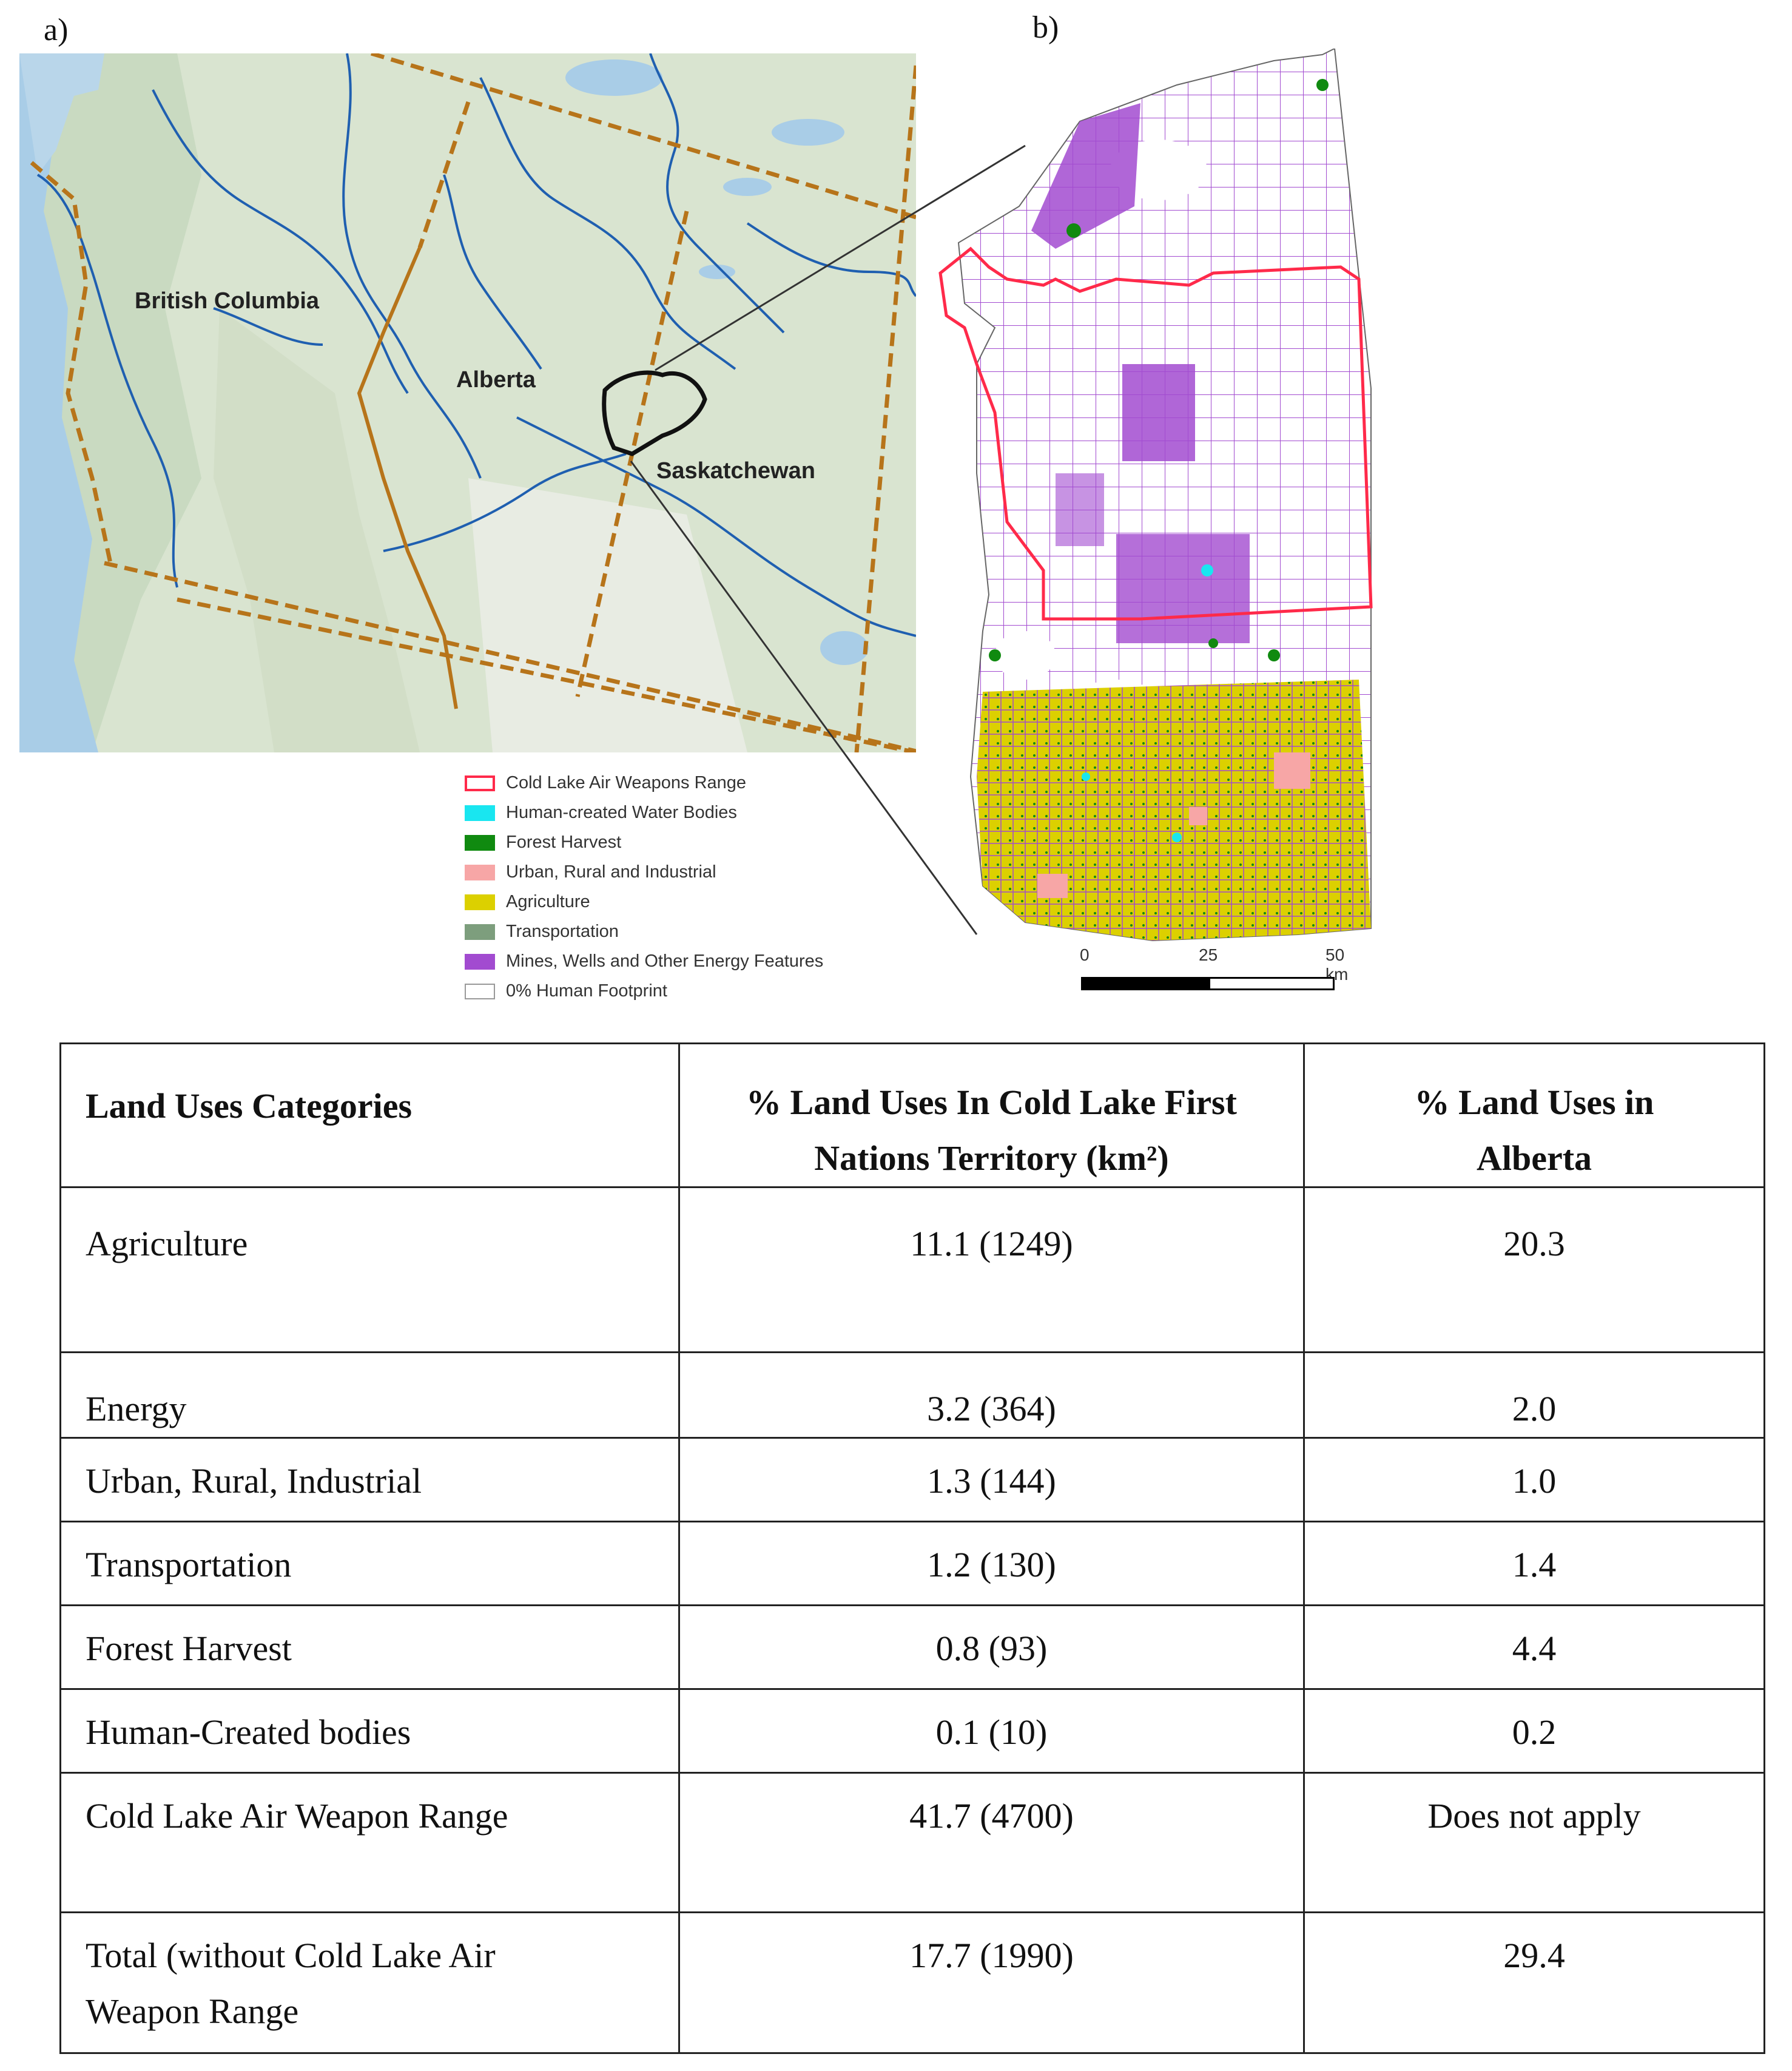 The image size is (1792, 2071). Describe the element at coordinates (369, 1563) in the screenshot. I see `cell-category: Transportation` at that location.